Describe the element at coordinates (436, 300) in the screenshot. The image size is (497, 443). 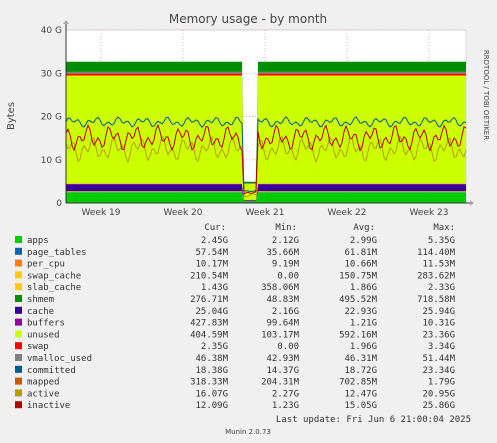
I see `legend-max-value: 718.58M` at that location.